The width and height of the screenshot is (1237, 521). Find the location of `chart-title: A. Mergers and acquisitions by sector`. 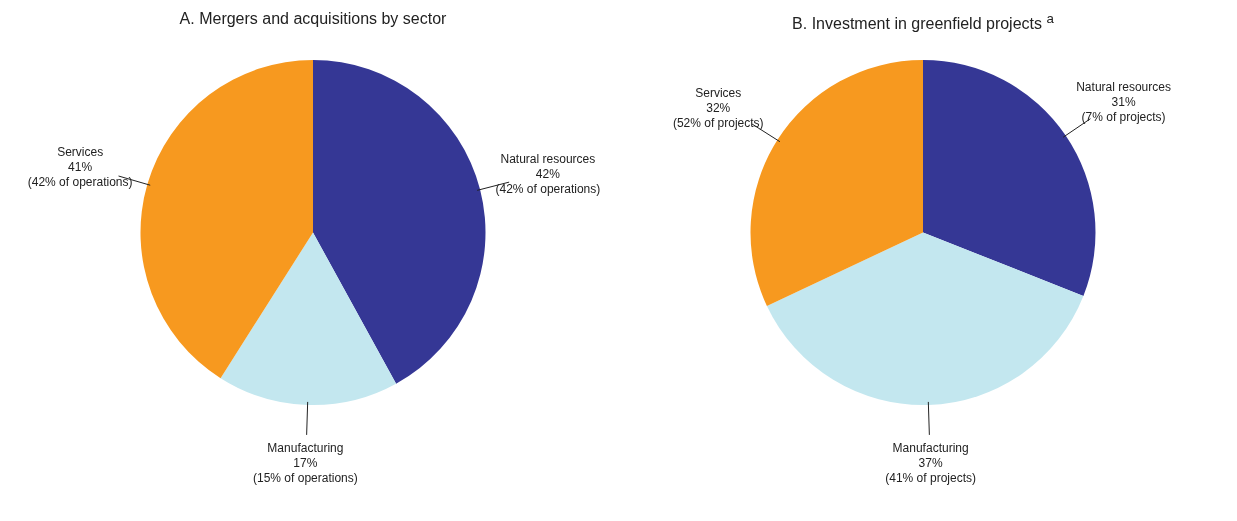

chart-title: A. Mergers and acquisitions by sector is located at coordinates (313, 19).